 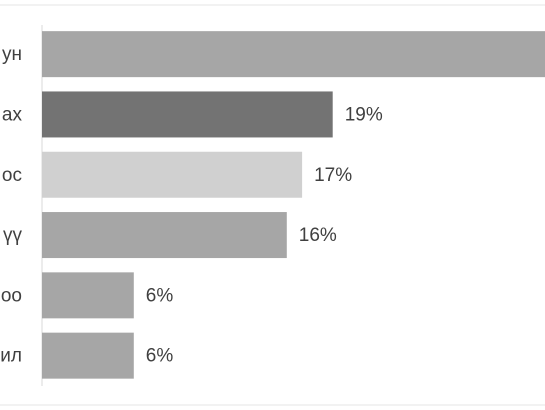 I want to click on category-label: ил, so click(x=11, y=356).